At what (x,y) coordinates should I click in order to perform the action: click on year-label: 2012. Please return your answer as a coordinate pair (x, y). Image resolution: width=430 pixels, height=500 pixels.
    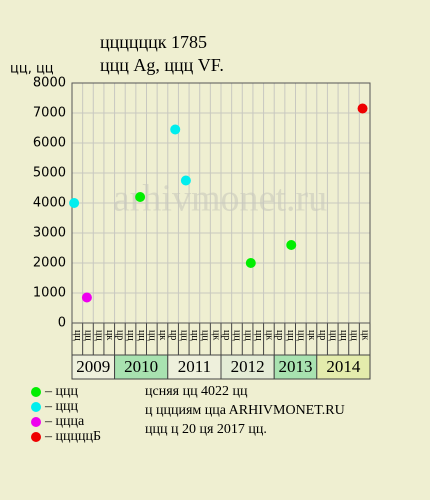
    Looking at the image, I should click on (248, 366).